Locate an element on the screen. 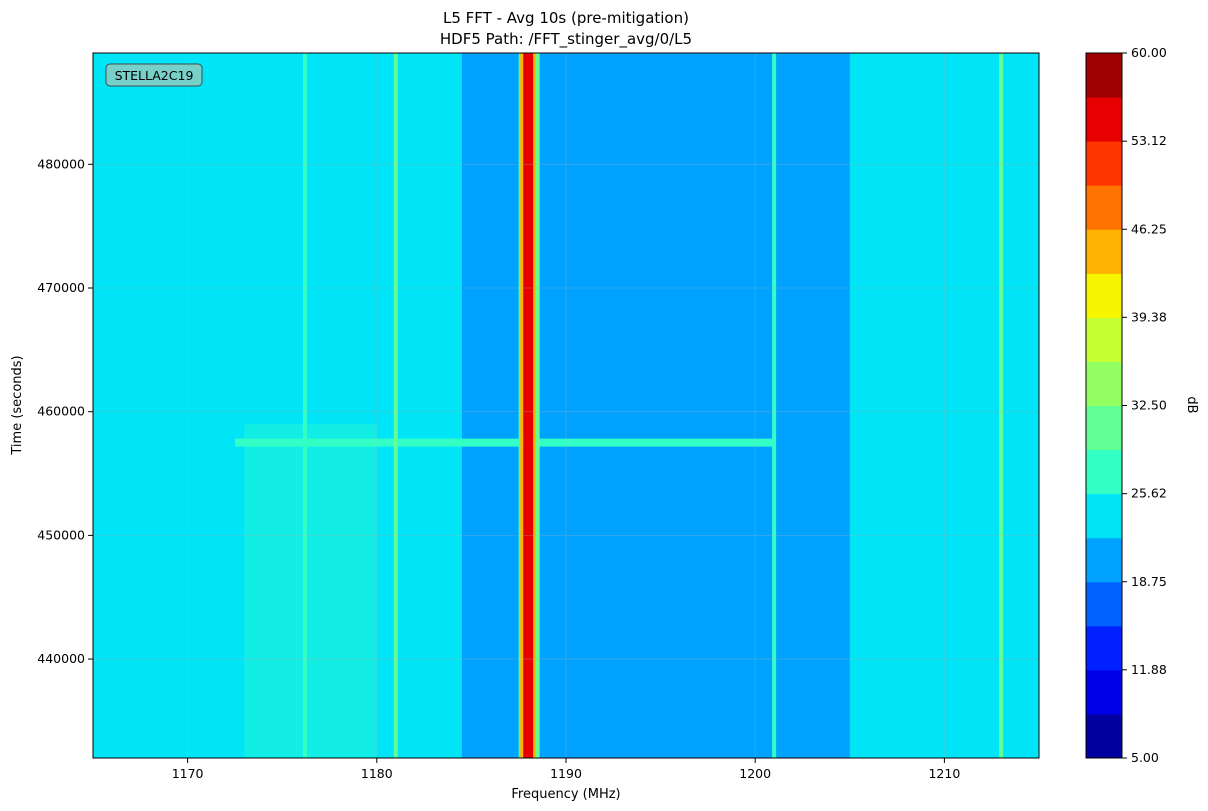 Image resolution: width=1208 pixels, height=811 pixels. colorbar-label: dB is located at coordinates (1191, 404).